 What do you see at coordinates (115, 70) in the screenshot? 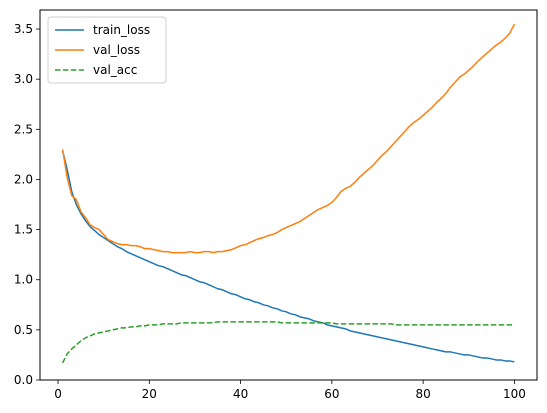
I see `legend-label-val-acc: val_acc` at bounding box center [115, 70].